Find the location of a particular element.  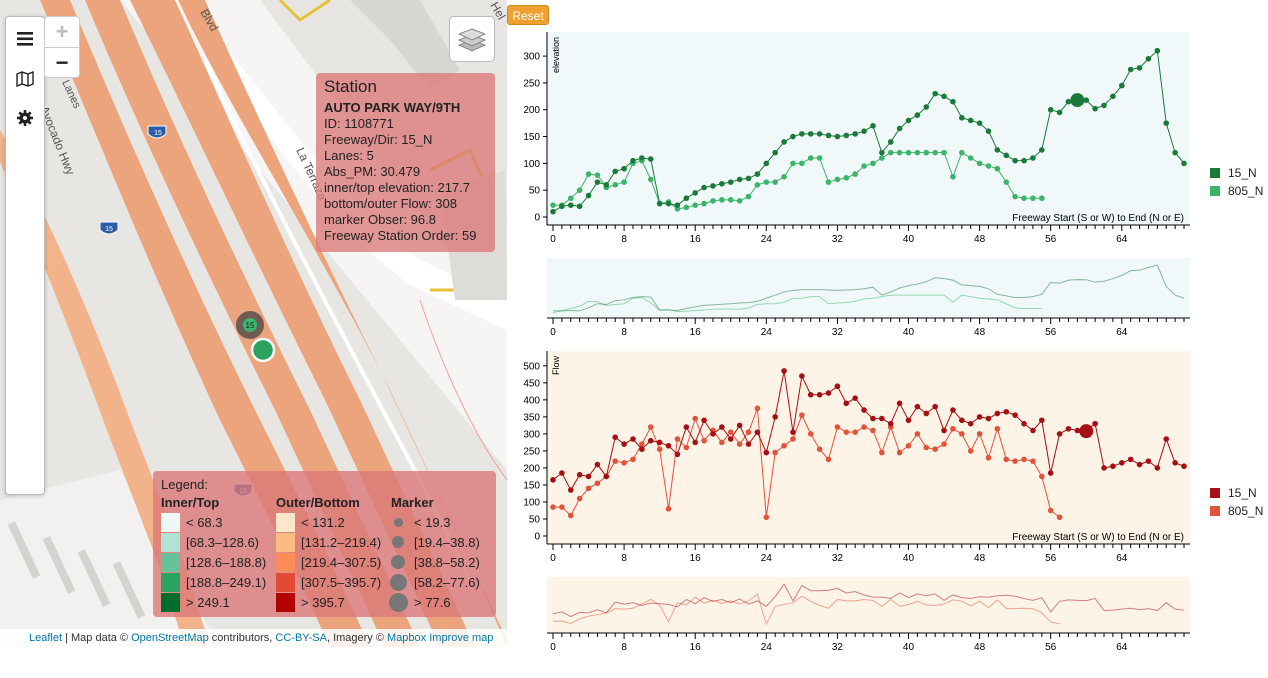

station-marker is located at coordinates (263, 350).